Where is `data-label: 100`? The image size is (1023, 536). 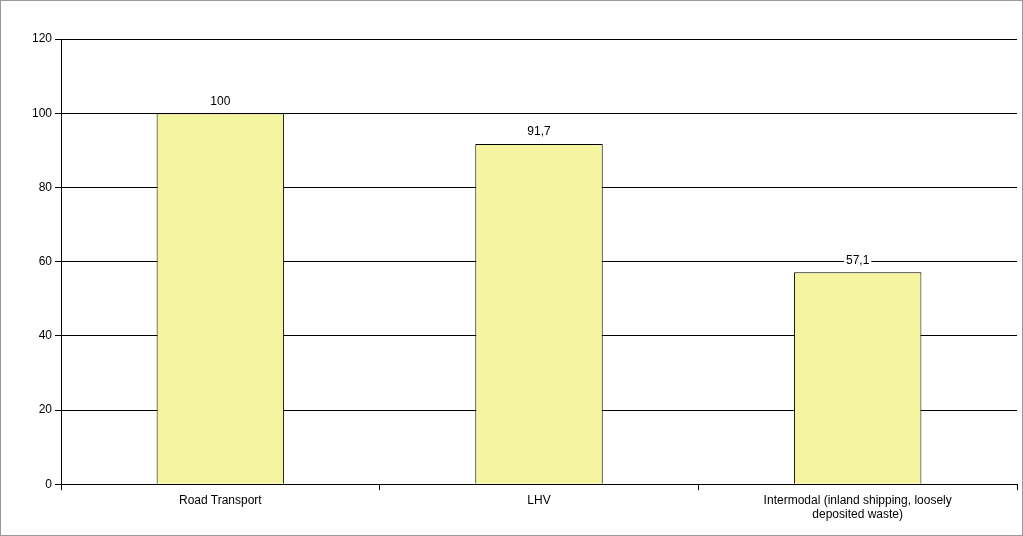
data-label: 100 is located at coordinates (220, 100).